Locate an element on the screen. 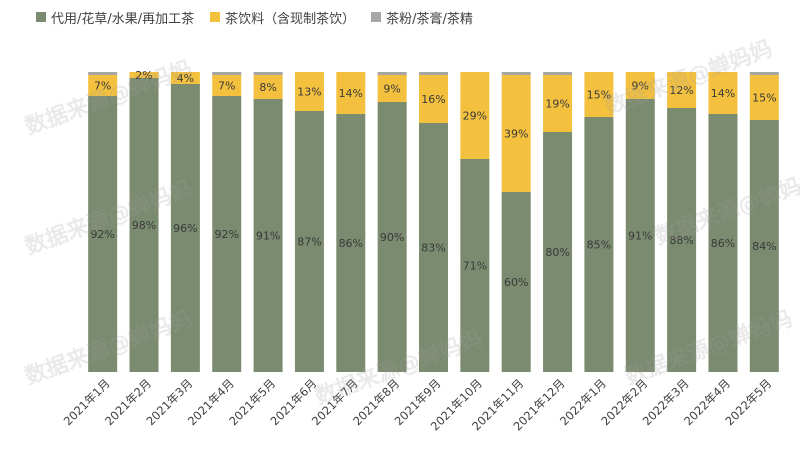 The width and height of the screenshot is (800, 462). data-label: 8% is located at coordinates (267, 87).